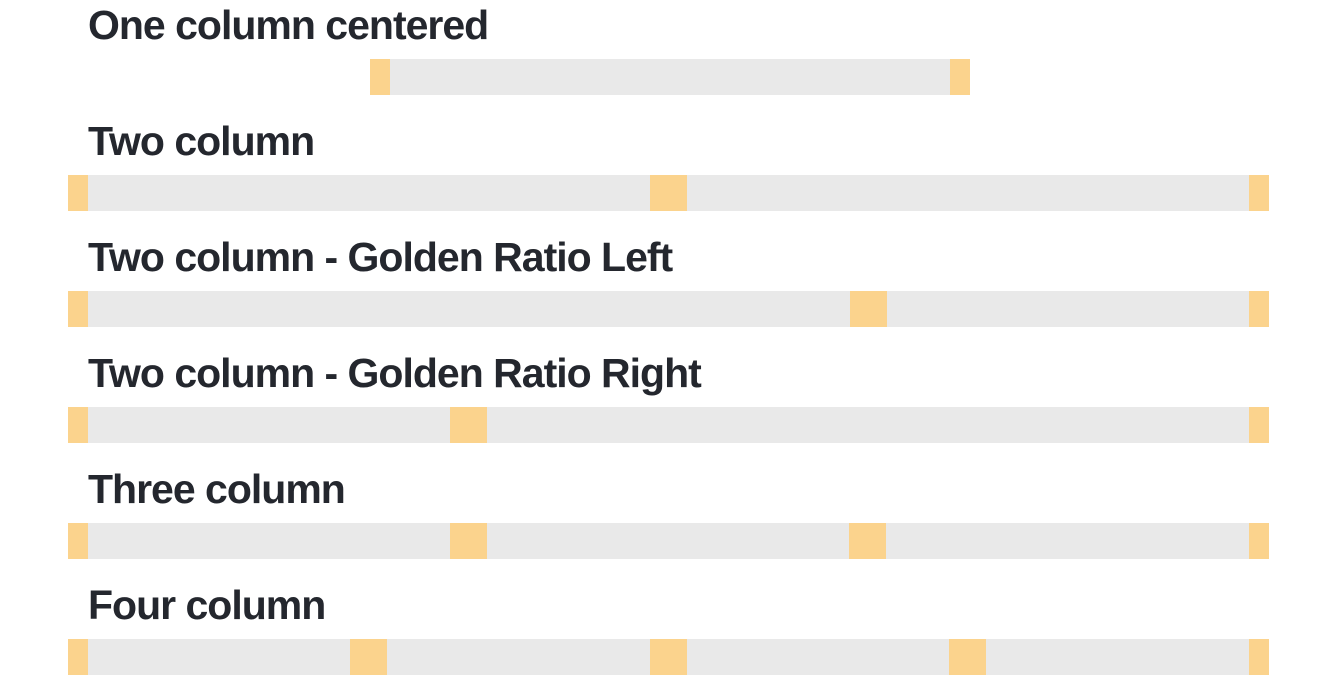 The image size is (1317, 690). I want to click on layout-title: Two column, so click(201, 141).